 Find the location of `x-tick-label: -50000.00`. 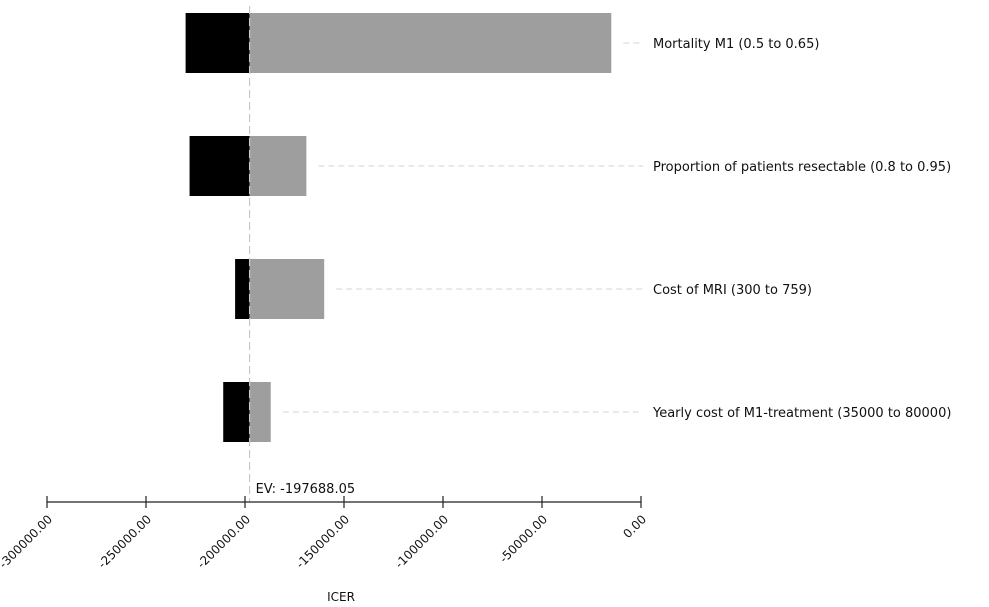

x-tick-label: -50000.00 is located at coordinates (523, 538).